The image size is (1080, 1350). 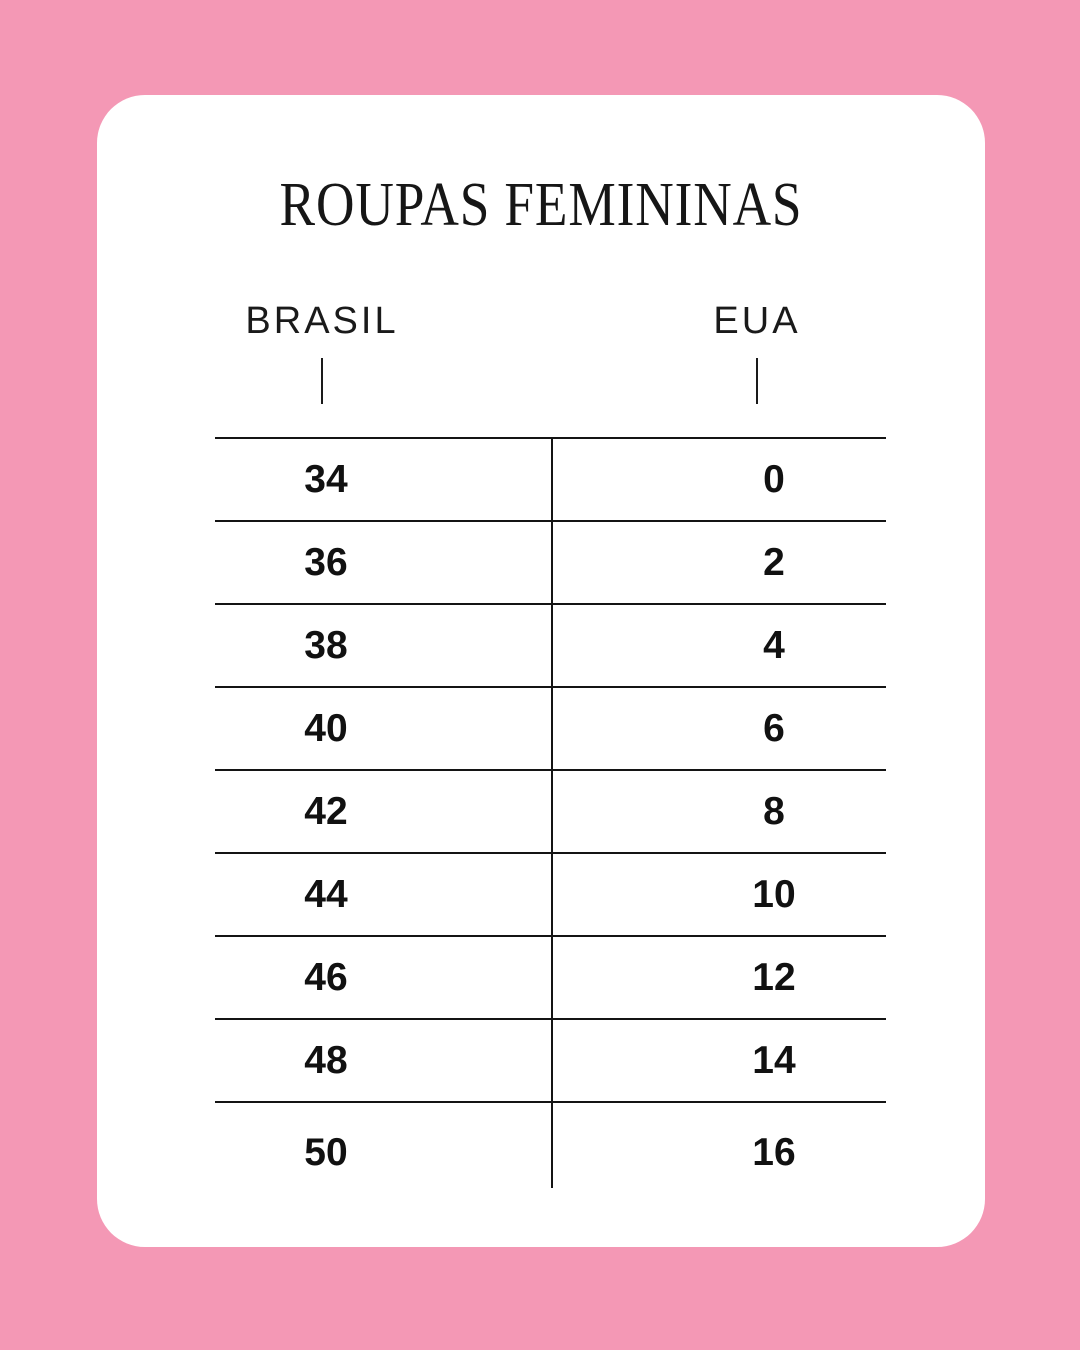 What do you see at coordinates (383, 894) in the screenshot?
I see `table-cell-brasil: 44` at bounding box center [383, 894].